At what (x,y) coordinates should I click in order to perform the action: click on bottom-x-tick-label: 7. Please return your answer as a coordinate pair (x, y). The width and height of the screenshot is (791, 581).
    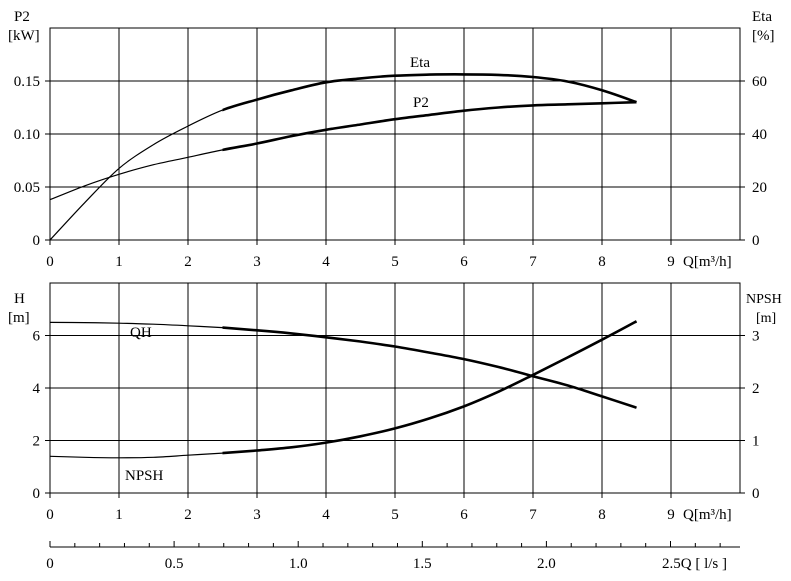
    Looking at the image, I should click on (533, 515).